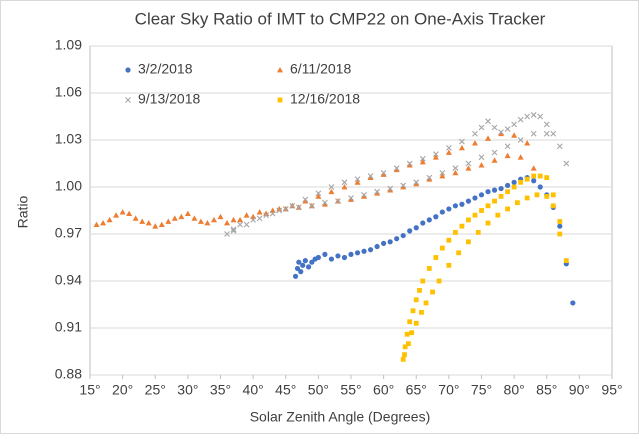 Image resolution: width=639 pixels, height=439 pixels. I want to click on x-tick-label: 60°, so click(383, 390).